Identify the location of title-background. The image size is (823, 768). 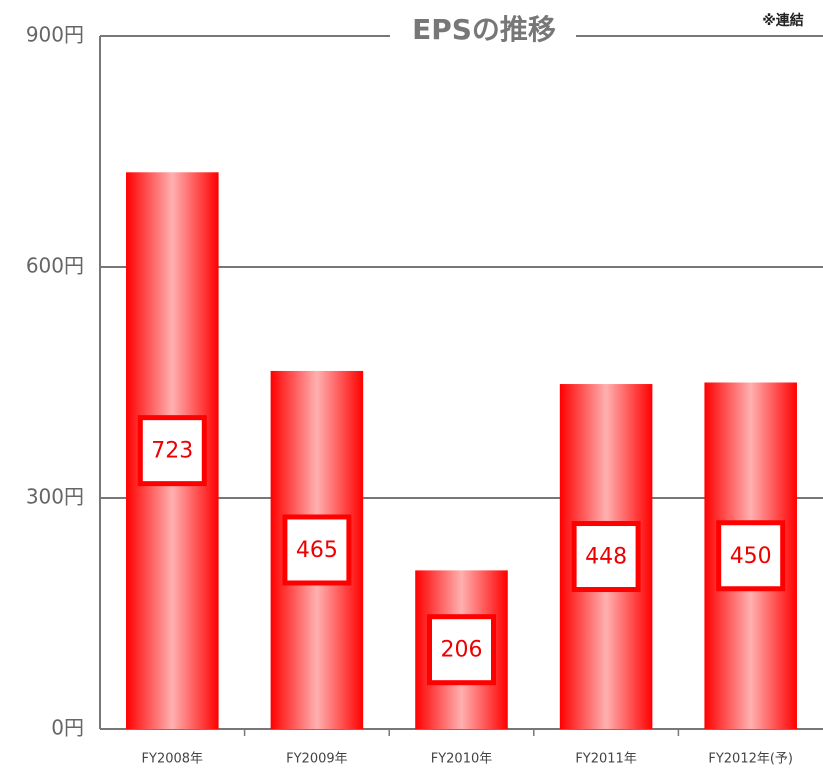
(483, 32).